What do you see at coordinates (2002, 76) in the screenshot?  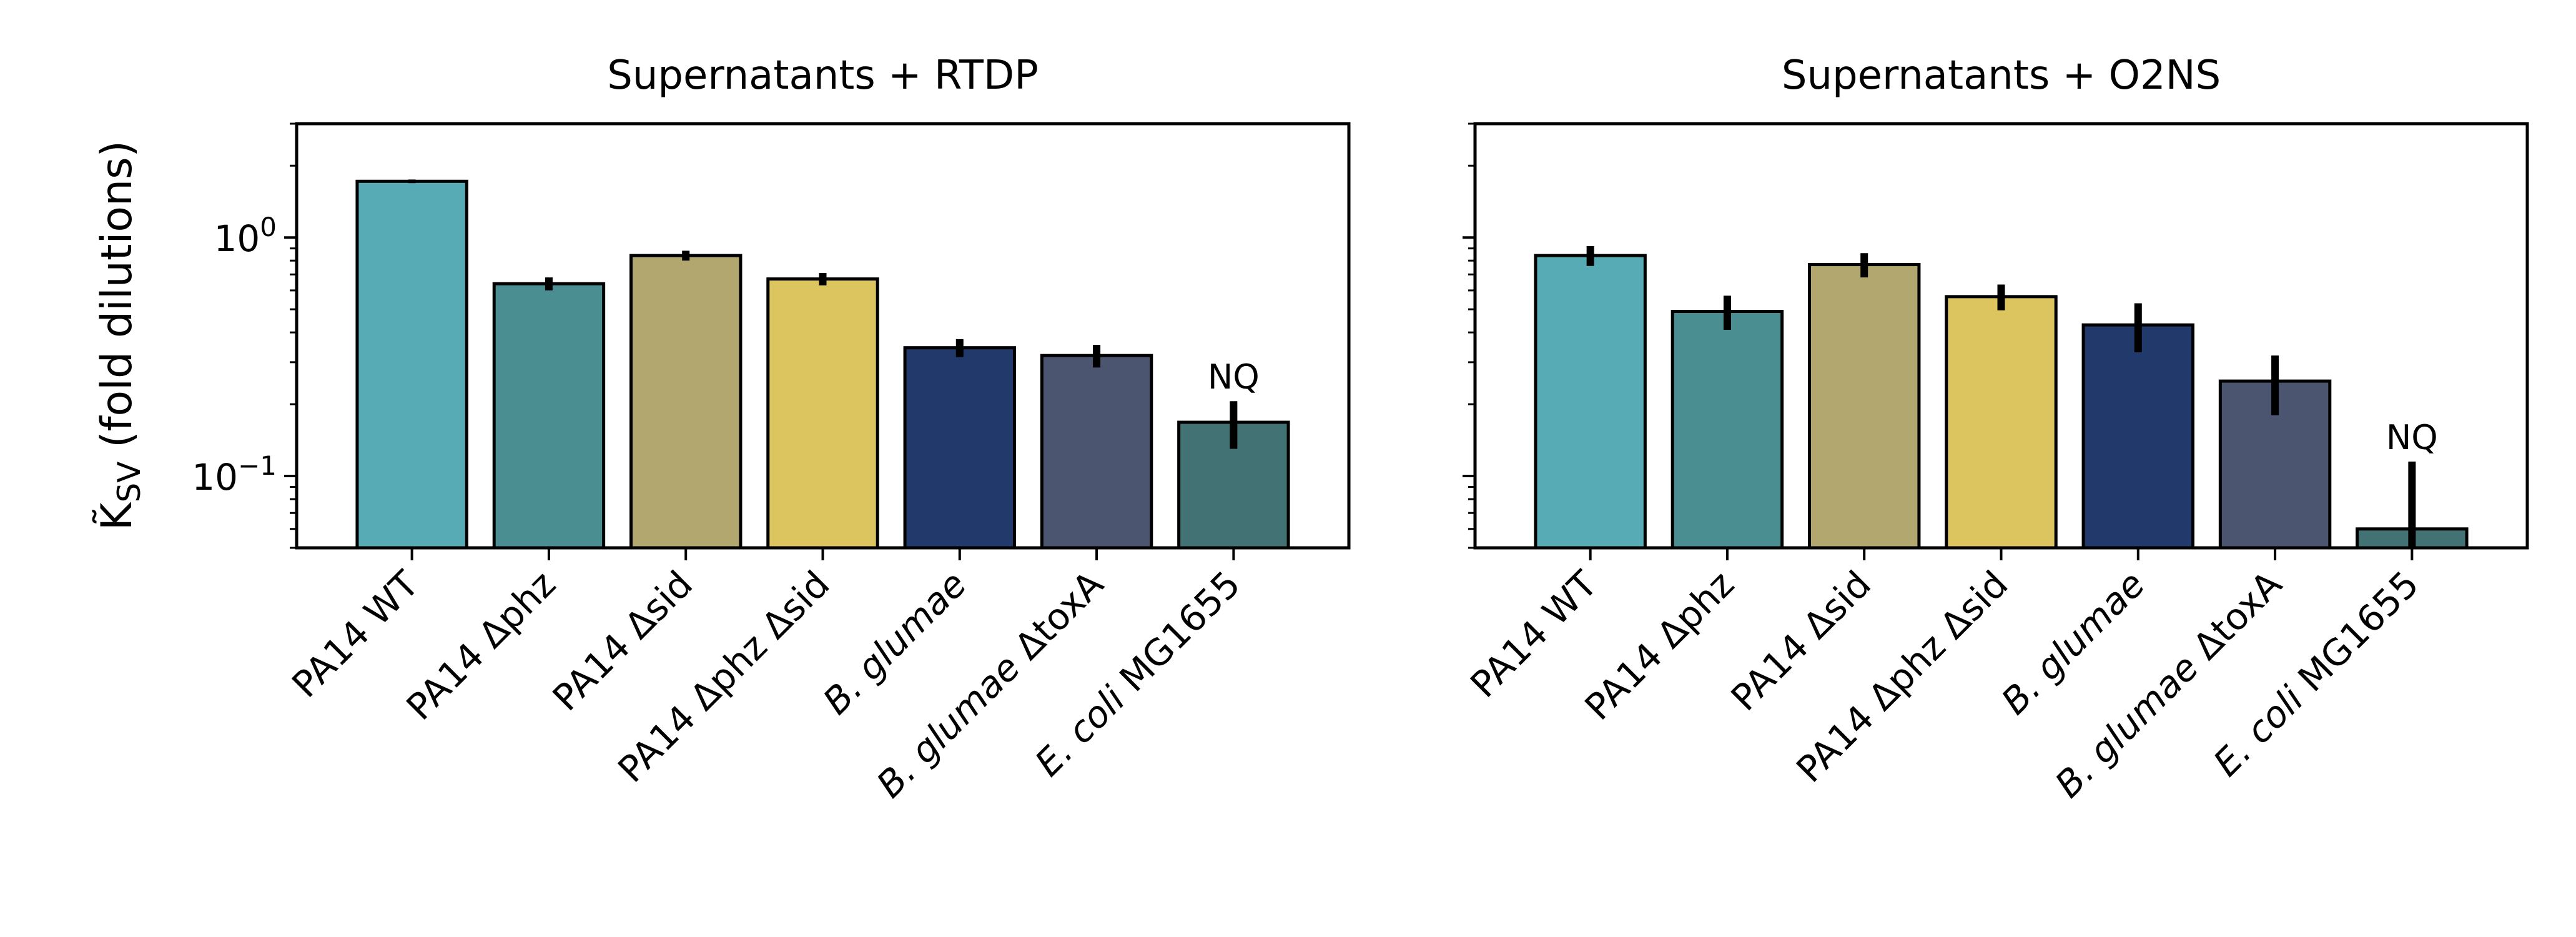 I see `chart-title: Supernatants + O2NS` at bounding box center [2002, 76].